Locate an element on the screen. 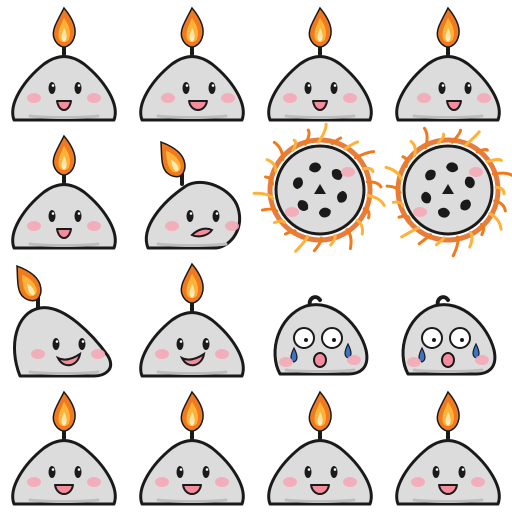  frame-r1c1 is located at coordinates (64, 64).